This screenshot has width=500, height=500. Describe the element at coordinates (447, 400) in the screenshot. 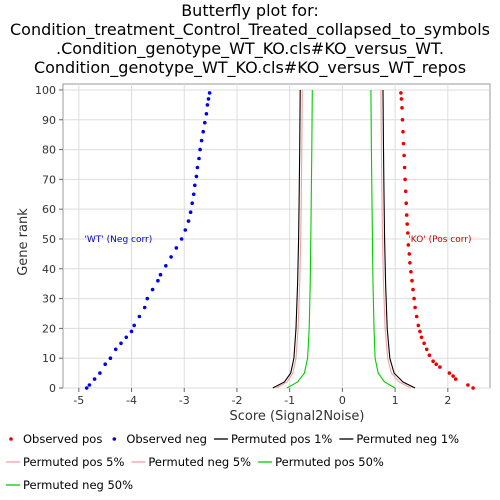

I see `x-tick-label: 2` at that location.